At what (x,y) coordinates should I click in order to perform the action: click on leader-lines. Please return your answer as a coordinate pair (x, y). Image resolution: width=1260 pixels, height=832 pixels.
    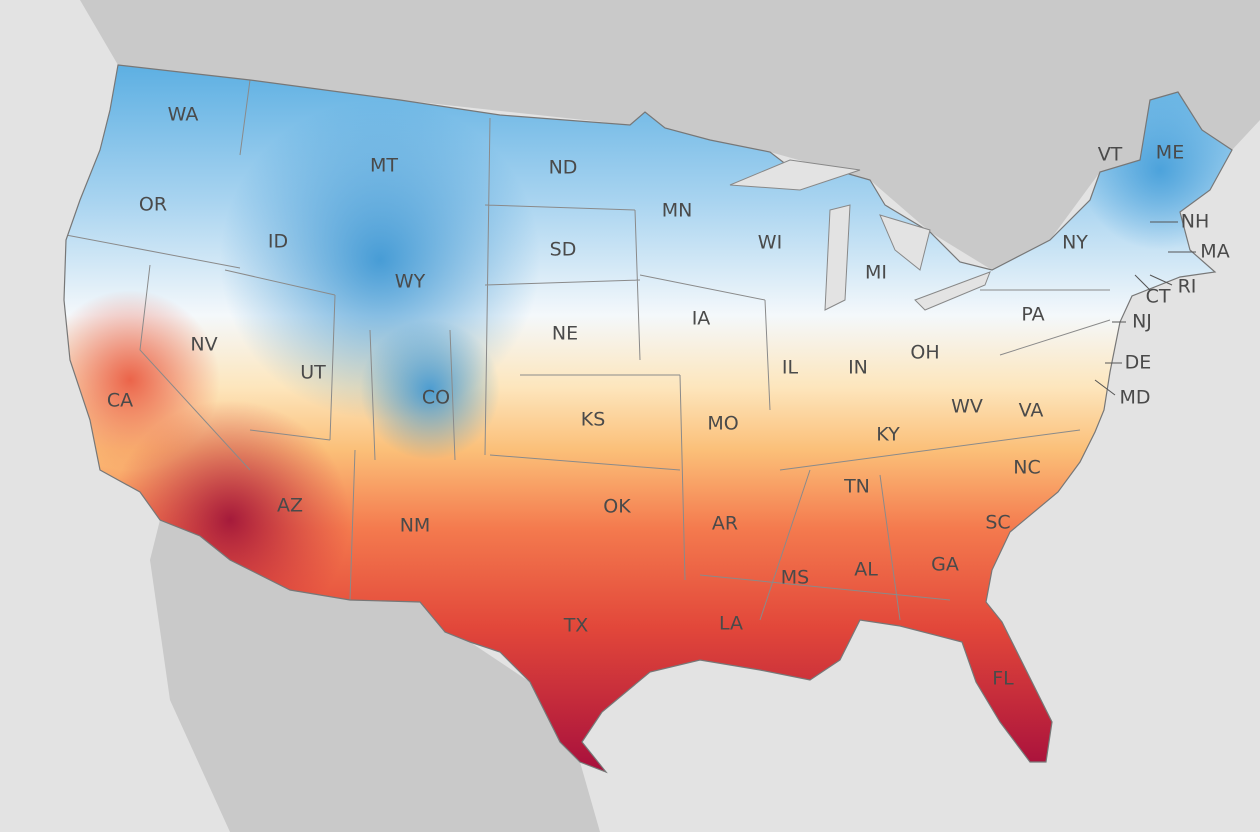
    Looking at the image, I should click on (1145, 308).